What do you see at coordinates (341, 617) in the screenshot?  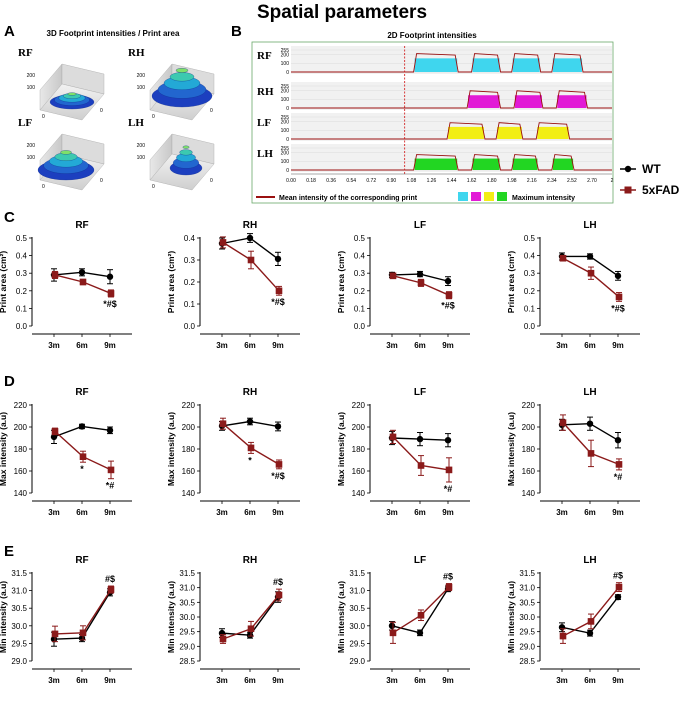 I see `y-axis-label: Min intensity (a.u)` at bounding box center [341, 617].